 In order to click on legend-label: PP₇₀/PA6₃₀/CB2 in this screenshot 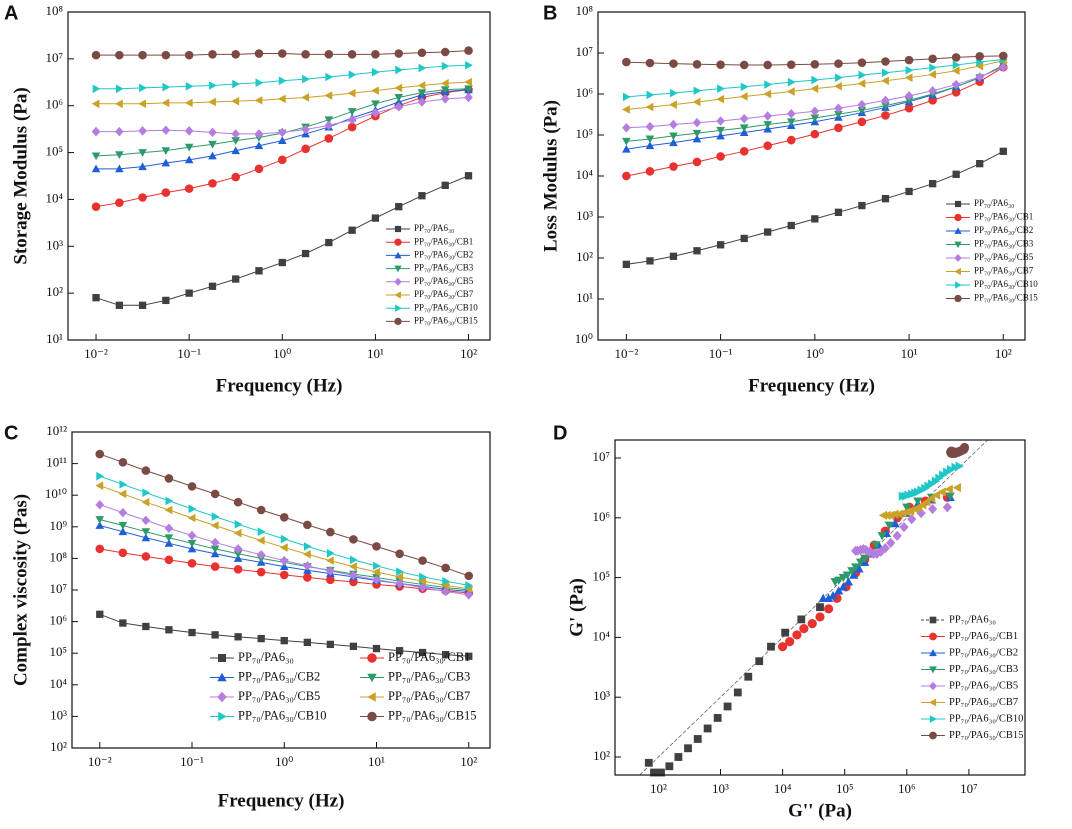, I will do `click(443, 254)`.